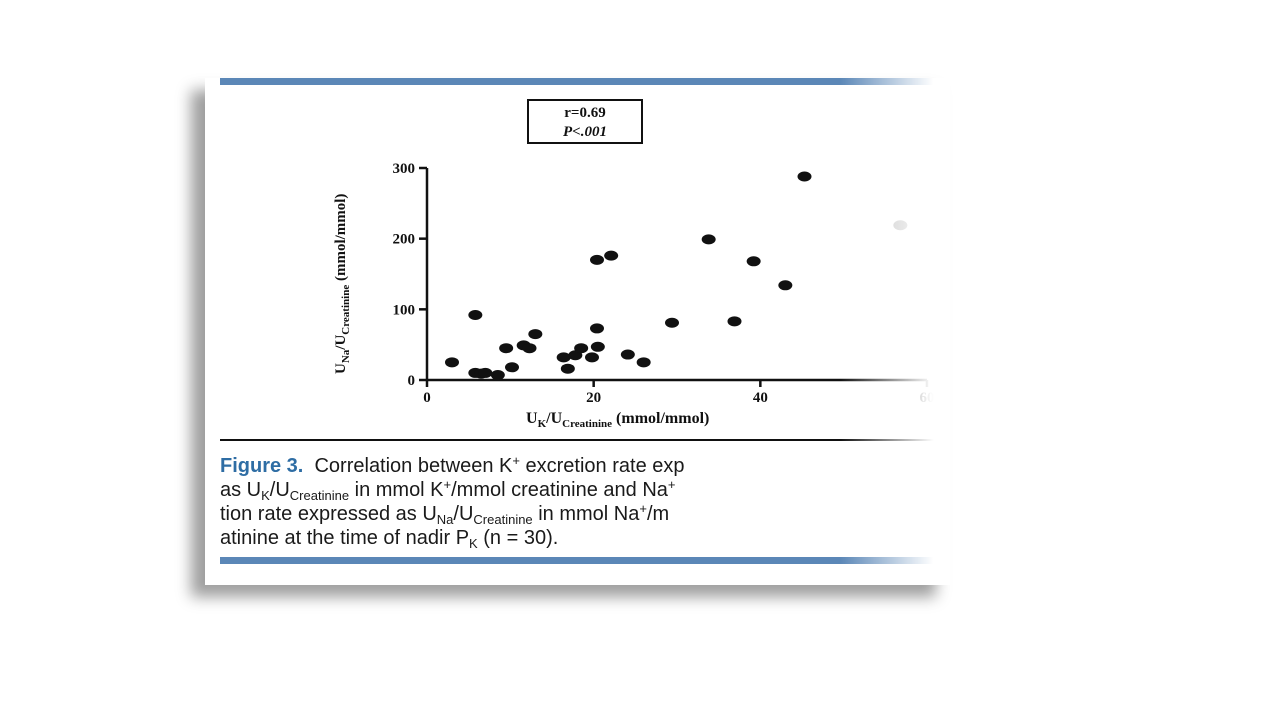  I want to click on scatter-plot: 0 100 200 300 0 20 40 60, so click(664, 283).